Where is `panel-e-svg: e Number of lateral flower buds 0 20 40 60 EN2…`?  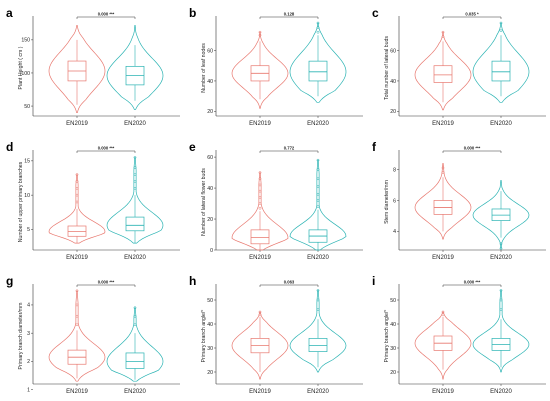
panel-e-svg: e Number of lateral flower buds 0 20 40 60 EN2… is located at coordinates (276, 200).